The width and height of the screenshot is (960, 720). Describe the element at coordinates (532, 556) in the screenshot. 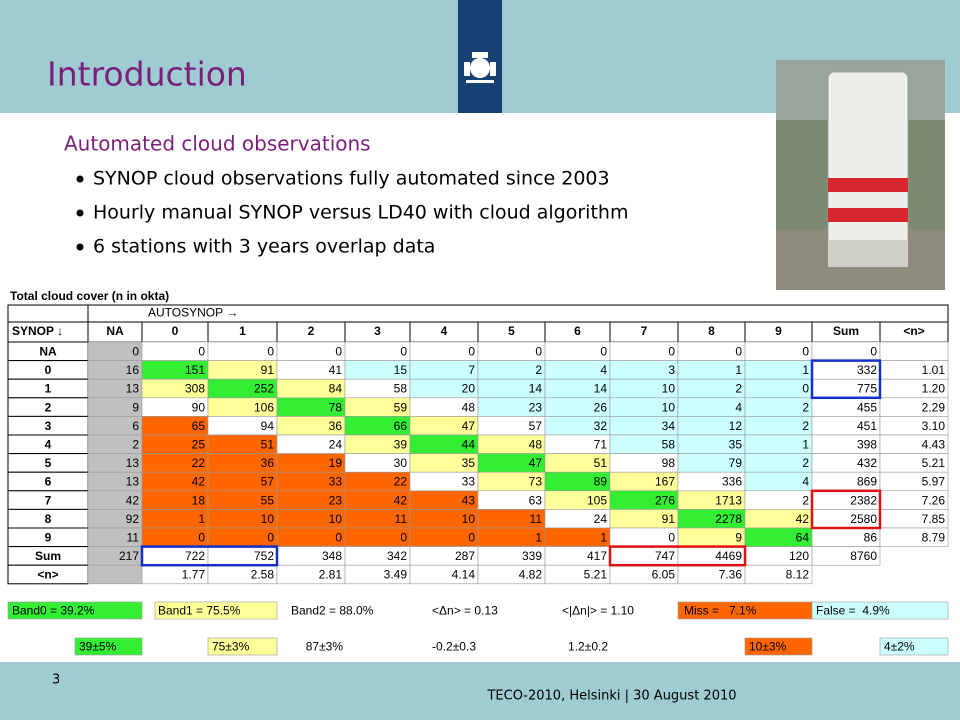

I see `cell-value: 339` at that location.